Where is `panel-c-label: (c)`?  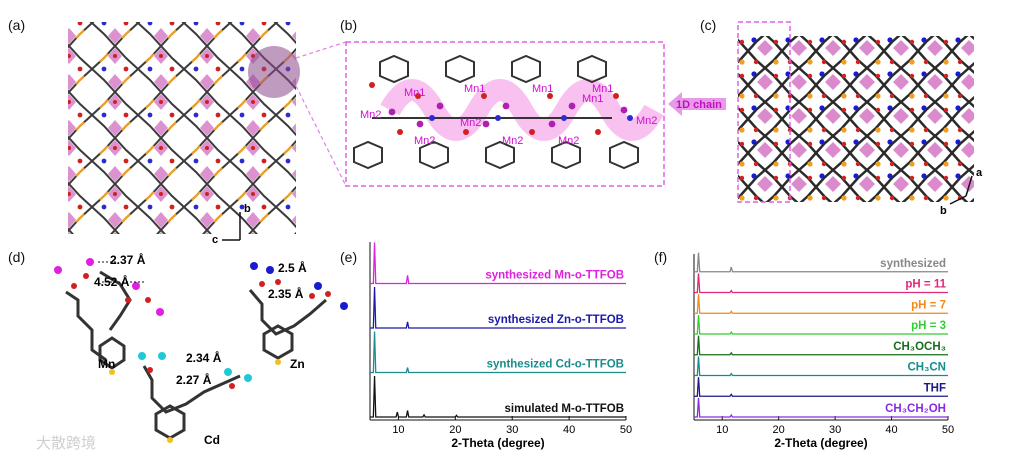
panel-c-label: (c) is located at coordinates (708, 25).